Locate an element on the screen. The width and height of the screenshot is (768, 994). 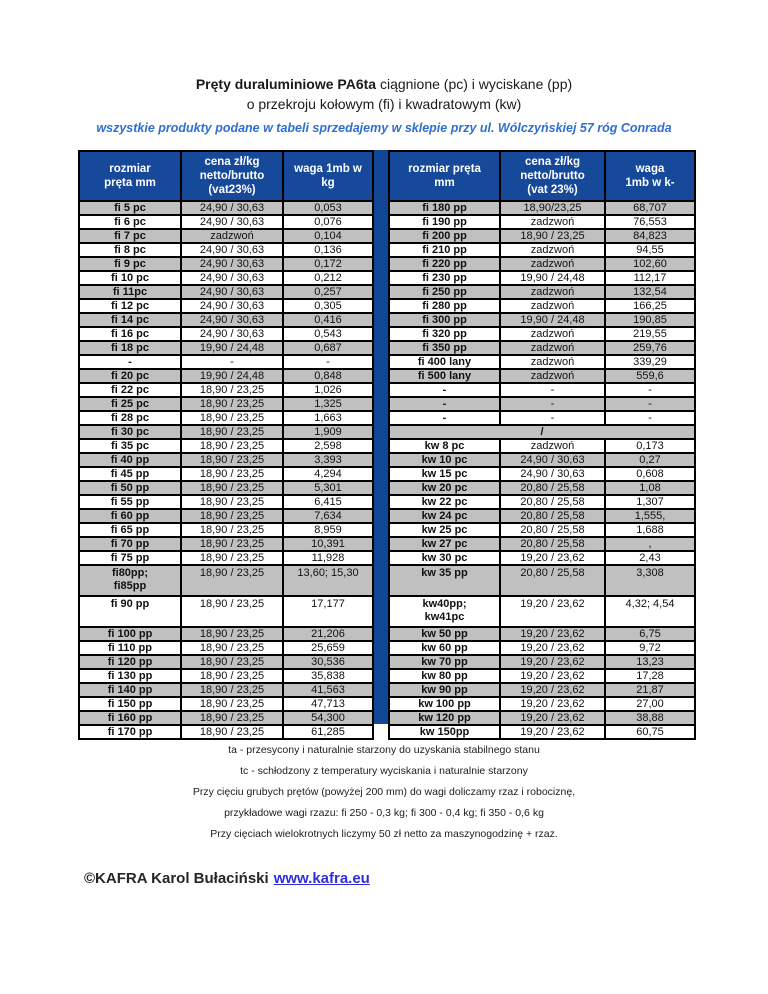
size-cell: fi 320 pp is located at coordinates (444, 334).